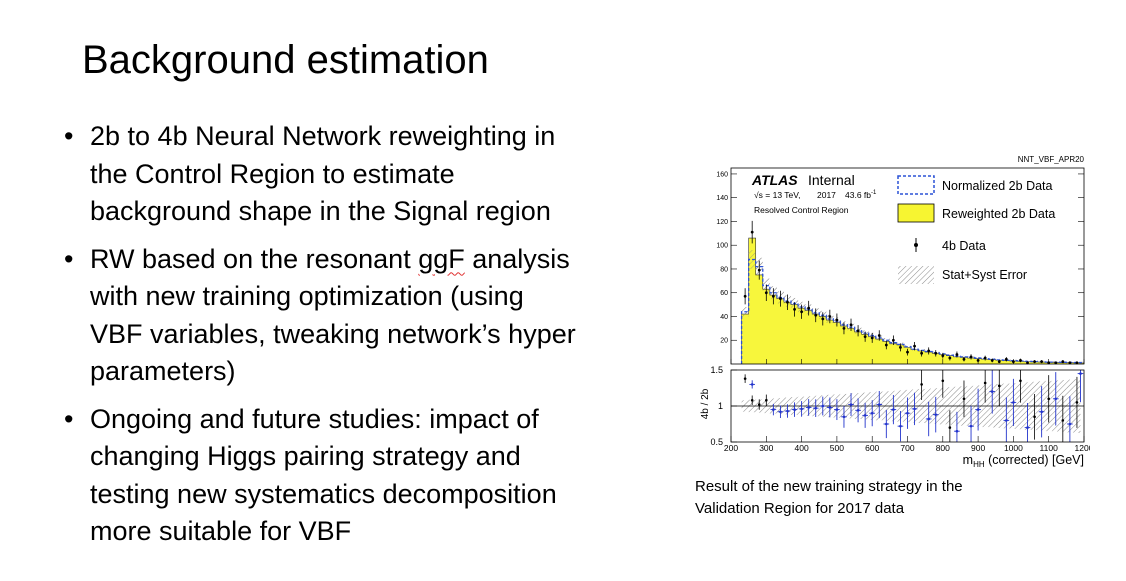  What do you see at coordinates (861, 195) in the screenshot?
I see `lumi-label: 43.6 fb-1` at bounding box center [861, 195].